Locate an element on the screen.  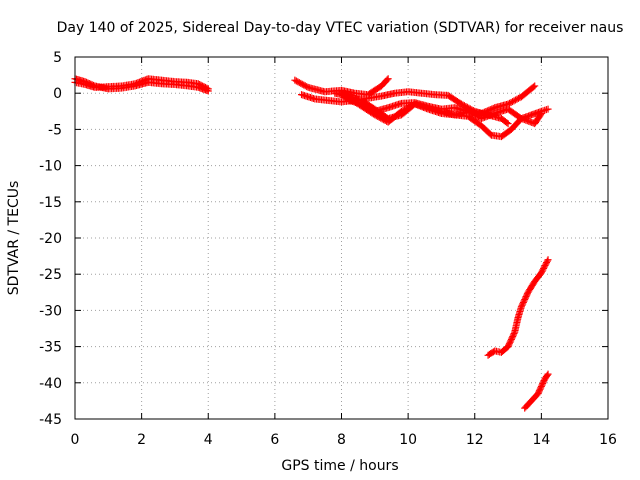
x-tick-label: 4 is located at coordinates (208, 440).